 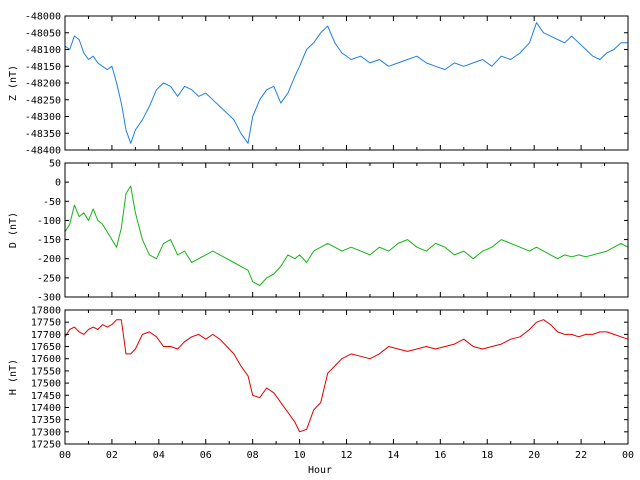 What do you see at coordinates (46, 420) in the screenshot?
I see `h-y-tick-label: 17350` at bounding box center [46, 420].